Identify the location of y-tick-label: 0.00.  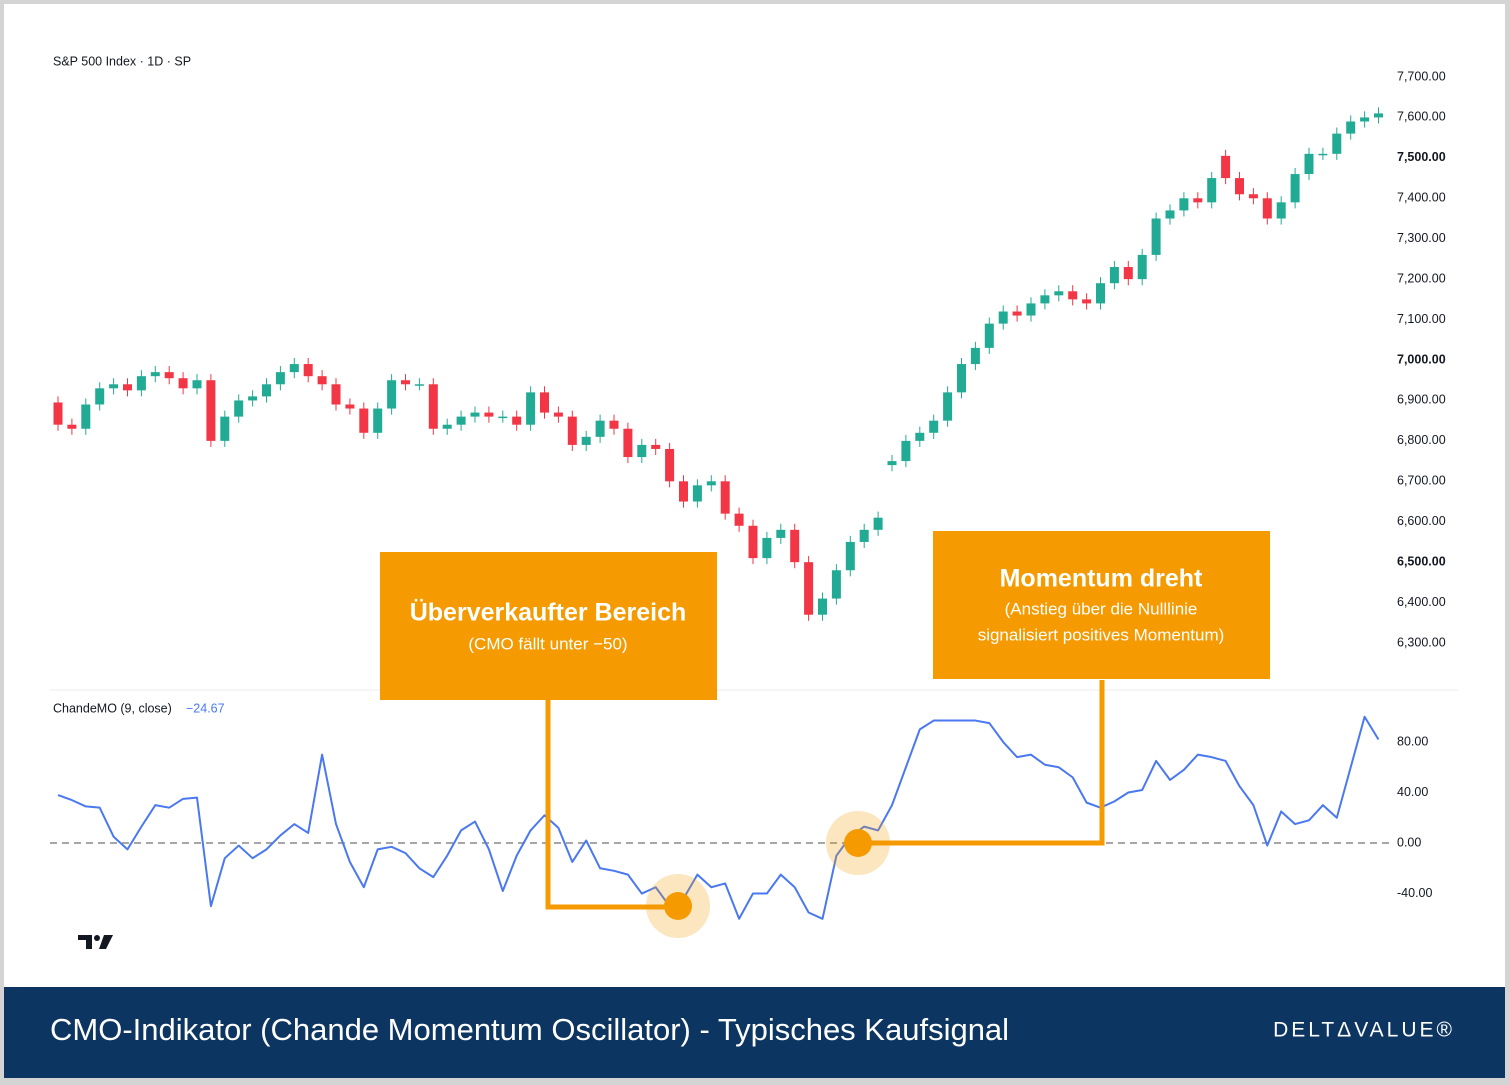
(1409, 842).